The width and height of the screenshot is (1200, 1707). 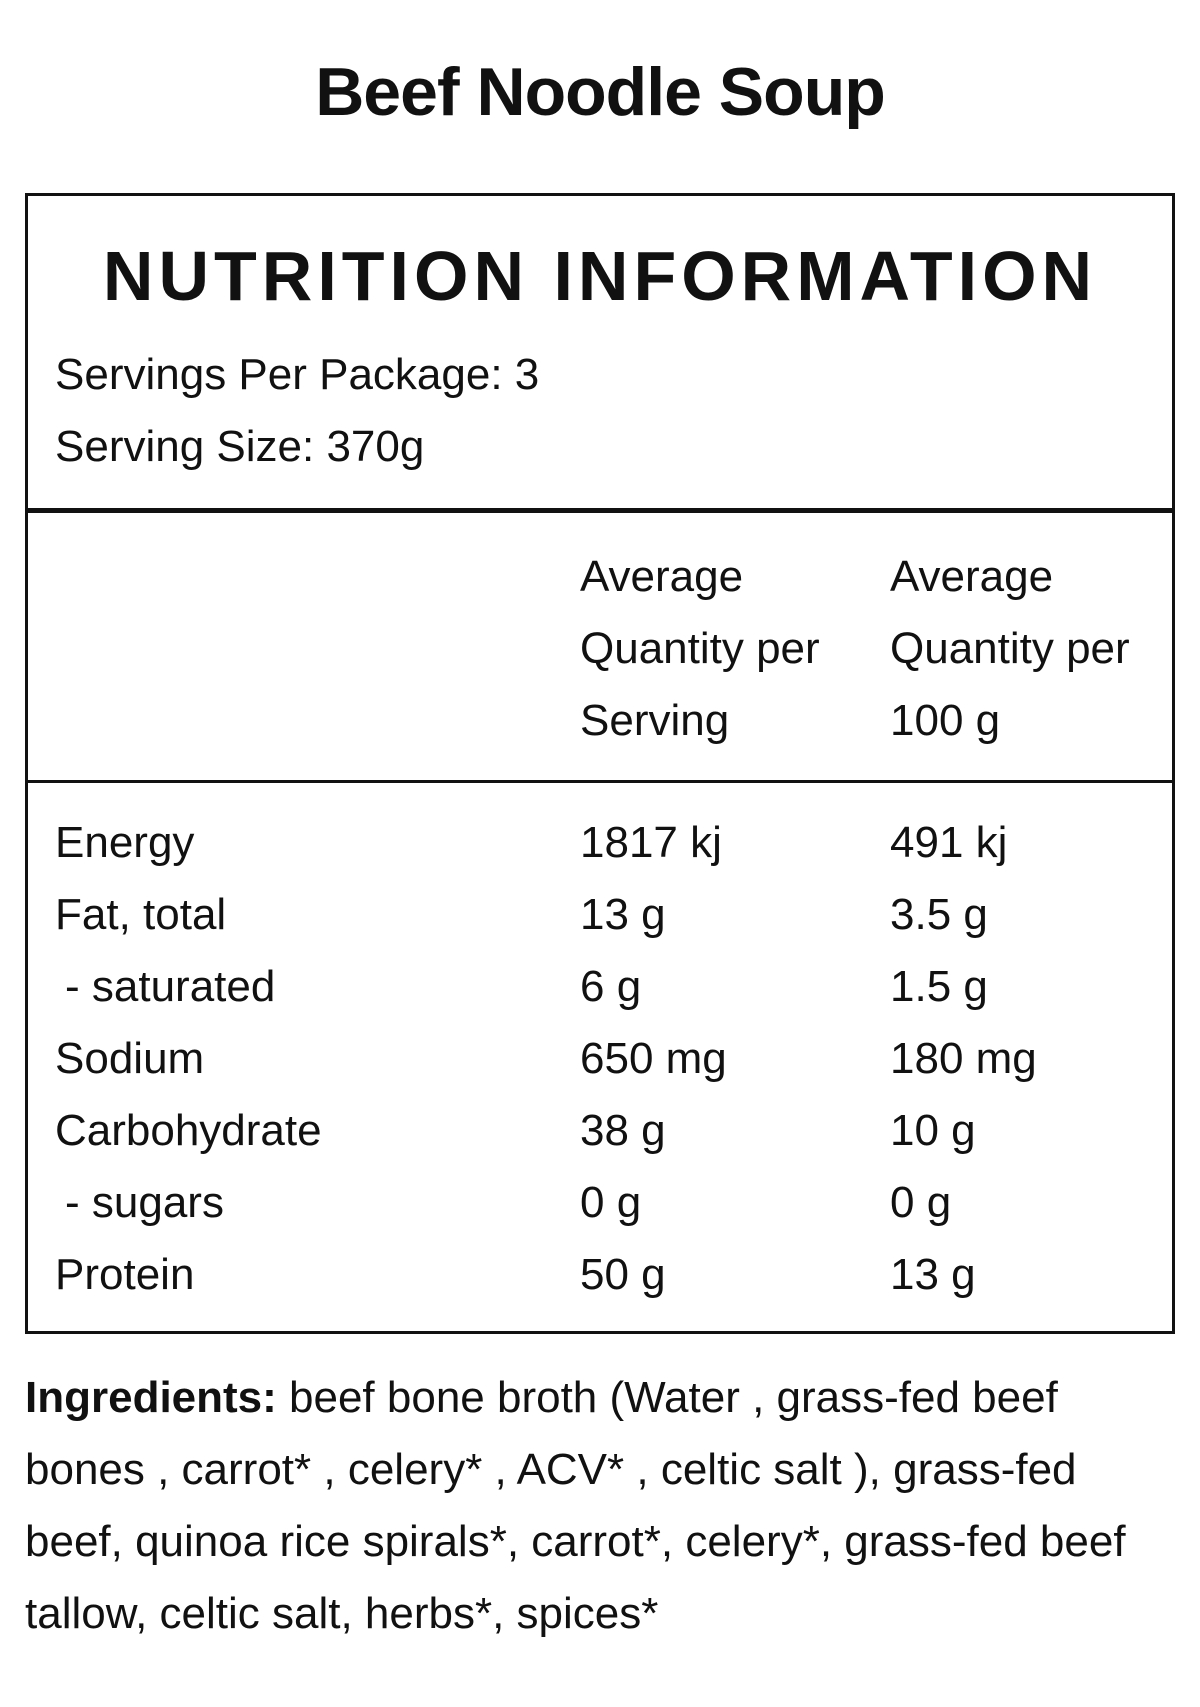 I want to click on divider-thin, so click(x=600, y=781).